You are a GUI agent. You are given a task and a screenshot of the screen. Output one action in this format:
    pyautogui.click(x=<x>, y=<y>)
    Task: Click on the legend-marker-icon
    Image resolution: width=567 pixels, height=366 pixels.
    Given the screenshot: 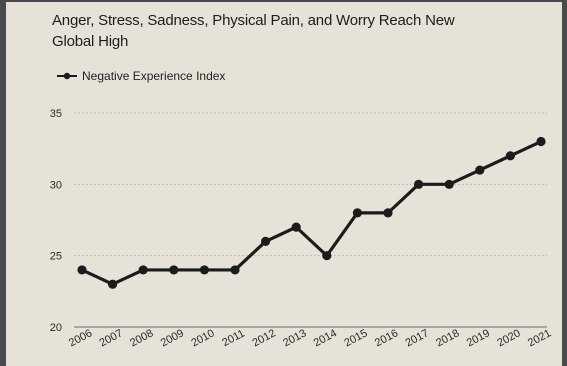 What is the action you would take?
    pyautogui.click(x=67, y=76)
    